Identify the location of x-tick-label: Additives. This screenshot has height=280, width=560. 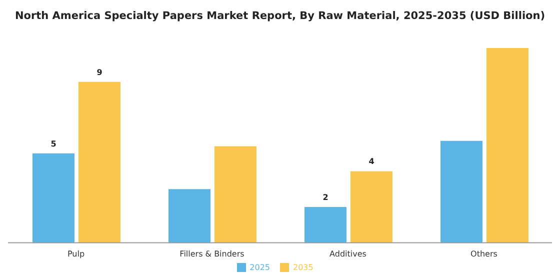
(348, 253).